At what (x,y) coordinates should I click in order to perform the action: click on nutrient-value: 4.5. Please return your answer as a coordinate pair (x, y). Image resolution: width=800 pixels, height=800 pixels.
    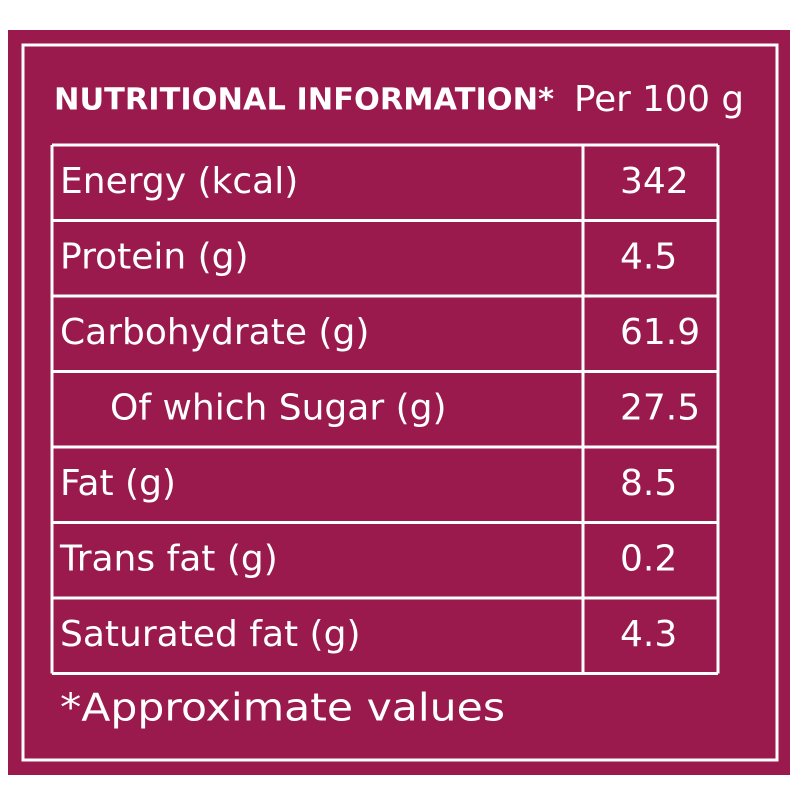
    Looking at the image, I should click on (648, 256).